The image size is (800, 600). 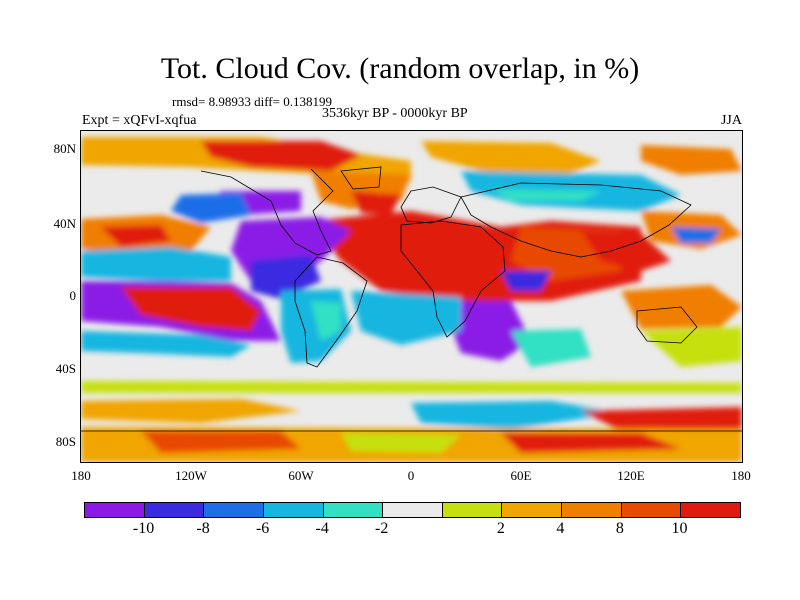 I want to click on colorbar-label: 4, so click(x=560, y=528).